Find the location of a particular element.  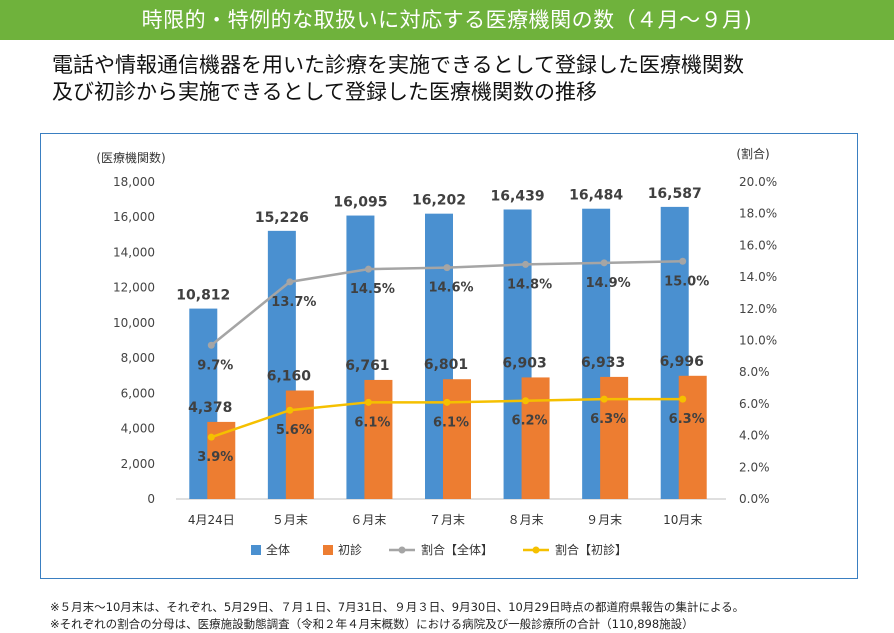

bar-first-visit-label: 6,801 is located at coordinates (446, 365).